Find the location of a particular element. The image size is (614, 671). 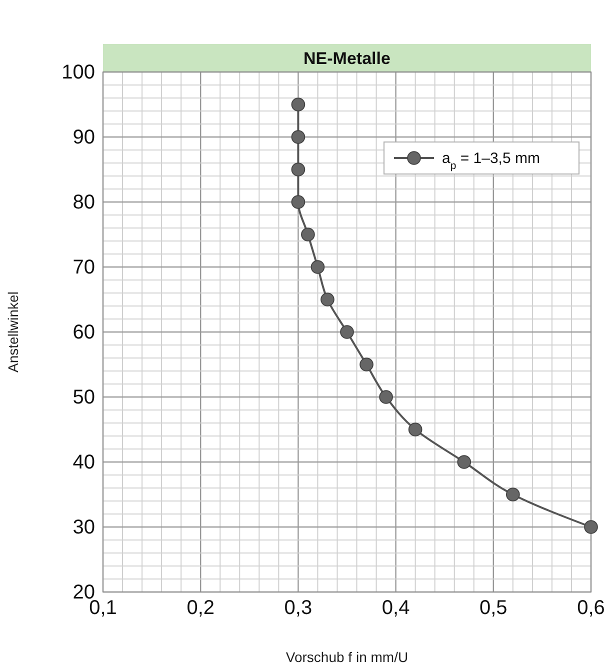

x-tick-label: 0,6 is located at coordinates (591, 608).